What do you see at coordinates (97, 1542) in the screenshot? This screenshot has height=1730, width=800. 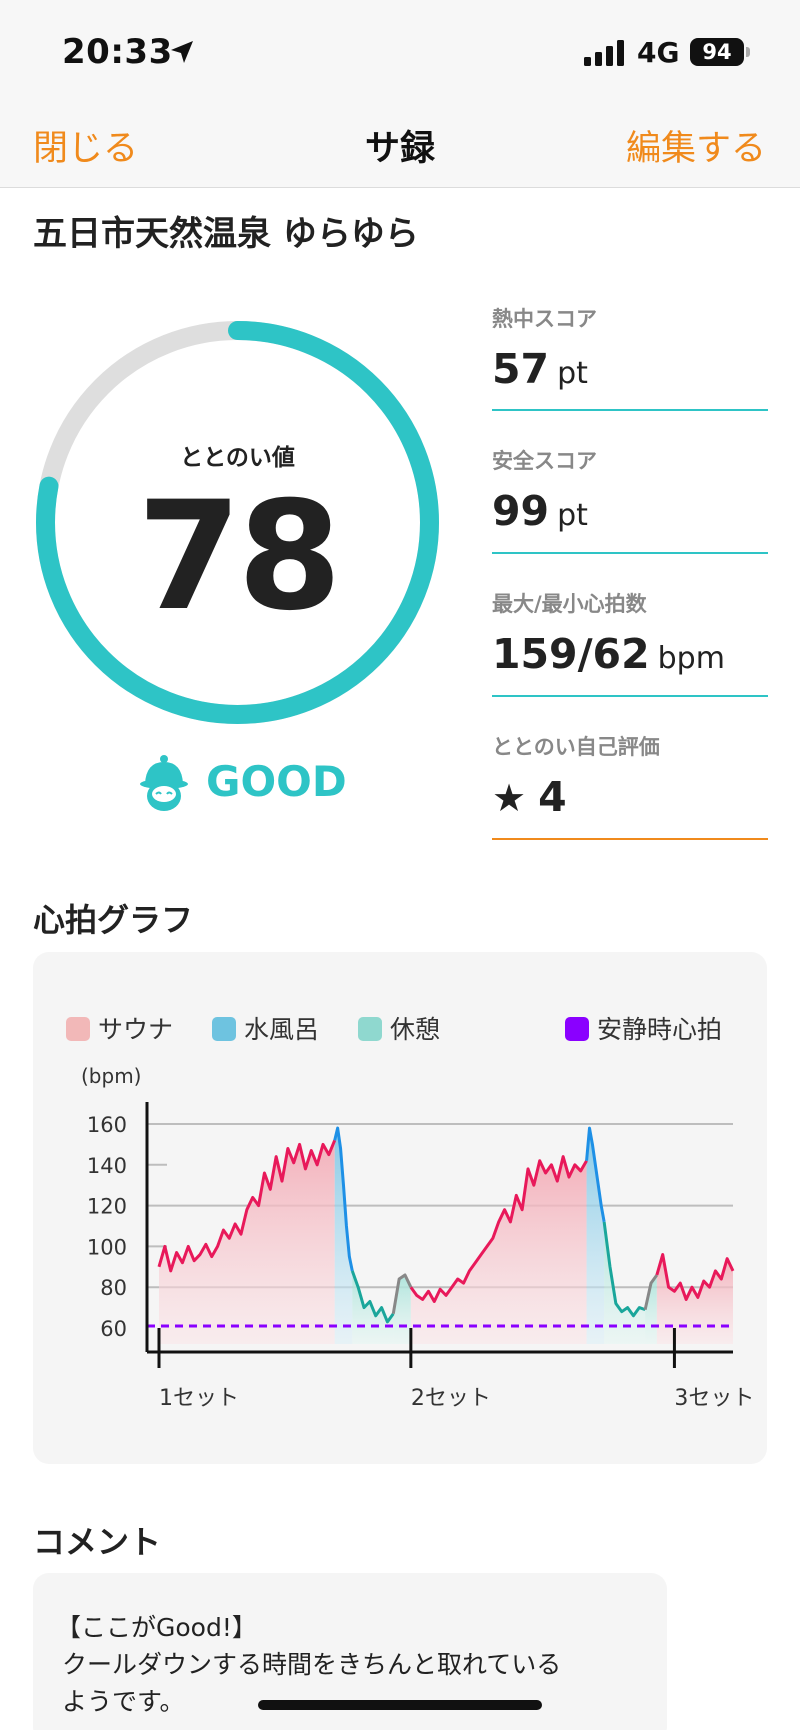 I see `comment-title: コメント` at bounding box center [97, 1542].